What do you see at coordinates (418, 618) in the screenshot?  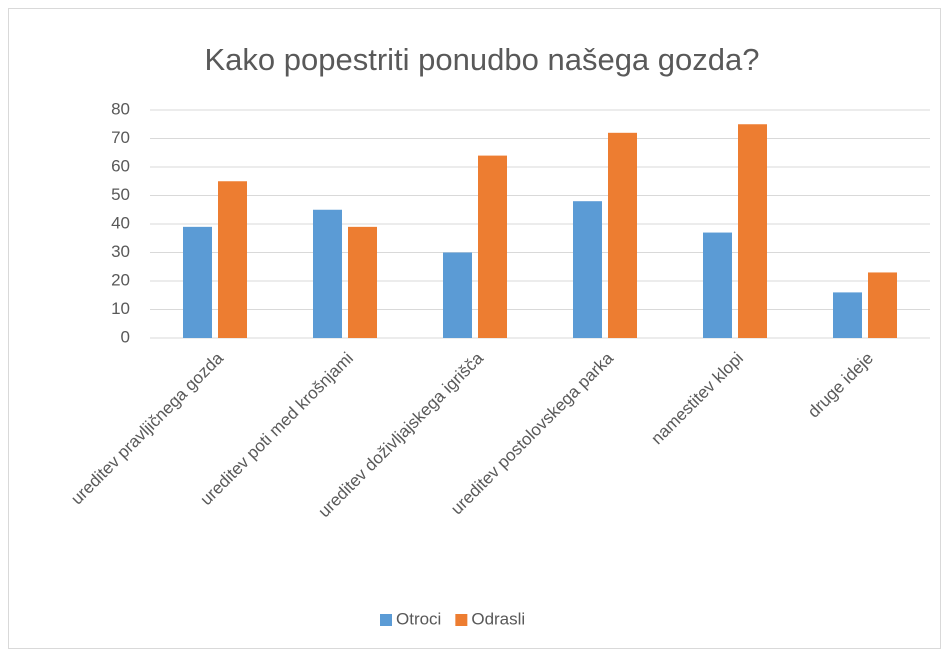 I see `legend-label: Otroci` at bounding box center [418, 618].